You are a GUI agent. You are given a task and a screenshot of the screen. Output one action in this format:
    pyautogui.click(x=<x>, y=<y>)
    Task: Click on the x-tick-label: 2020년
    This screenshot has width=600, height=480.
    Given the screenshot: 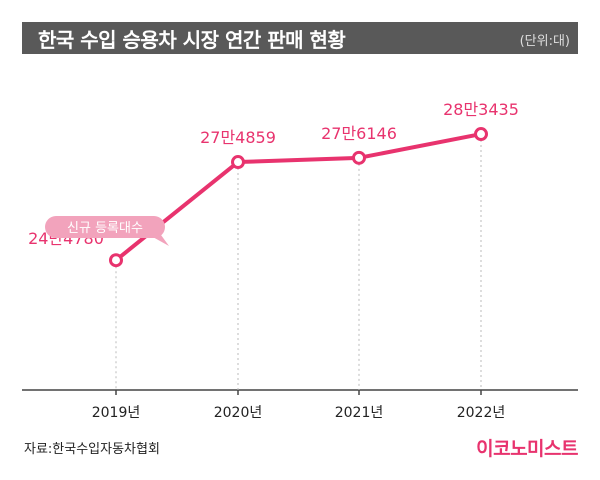 What is the action you would take?
    pyautogui.click(x=238, y=413)
    